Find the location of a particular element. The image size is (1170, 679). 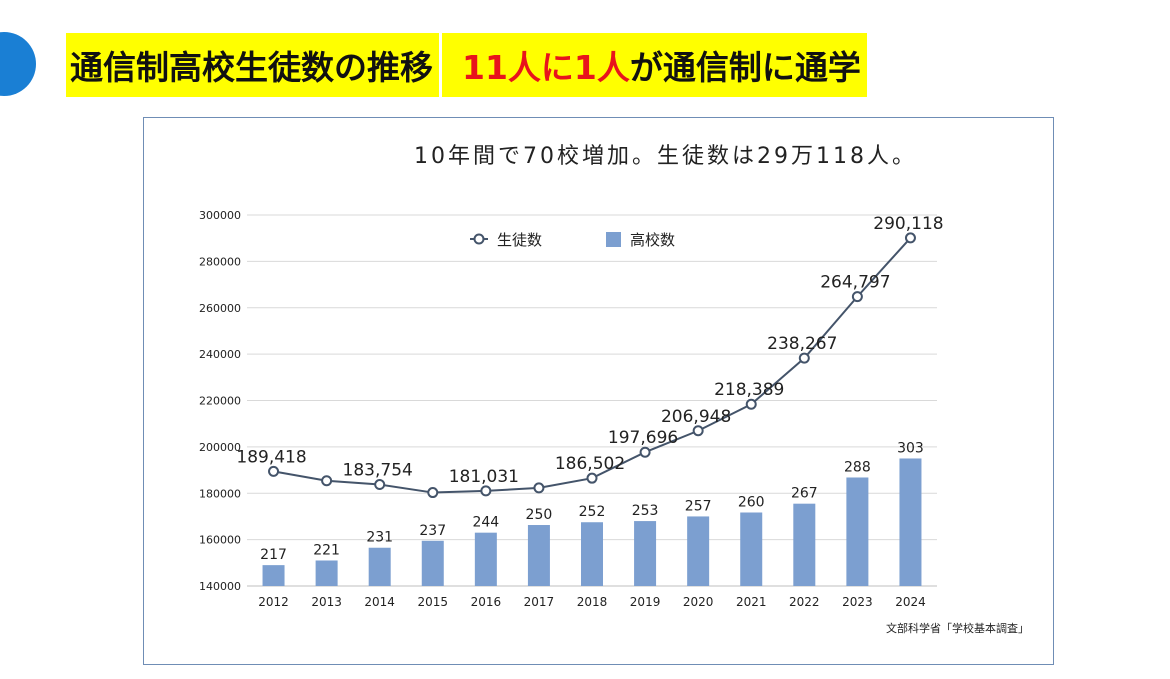

bar-value-label: 267 is located at coordinates (804, 494).